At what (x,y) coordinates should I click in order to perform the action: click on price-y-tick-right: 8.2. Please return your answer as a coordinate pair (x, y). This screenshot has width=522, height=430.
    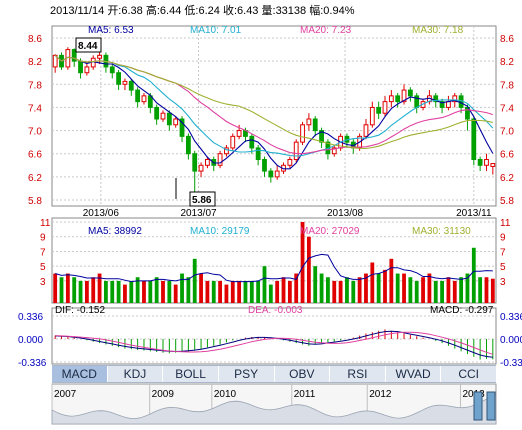
    Looking at the image, I should click on (507, 62).